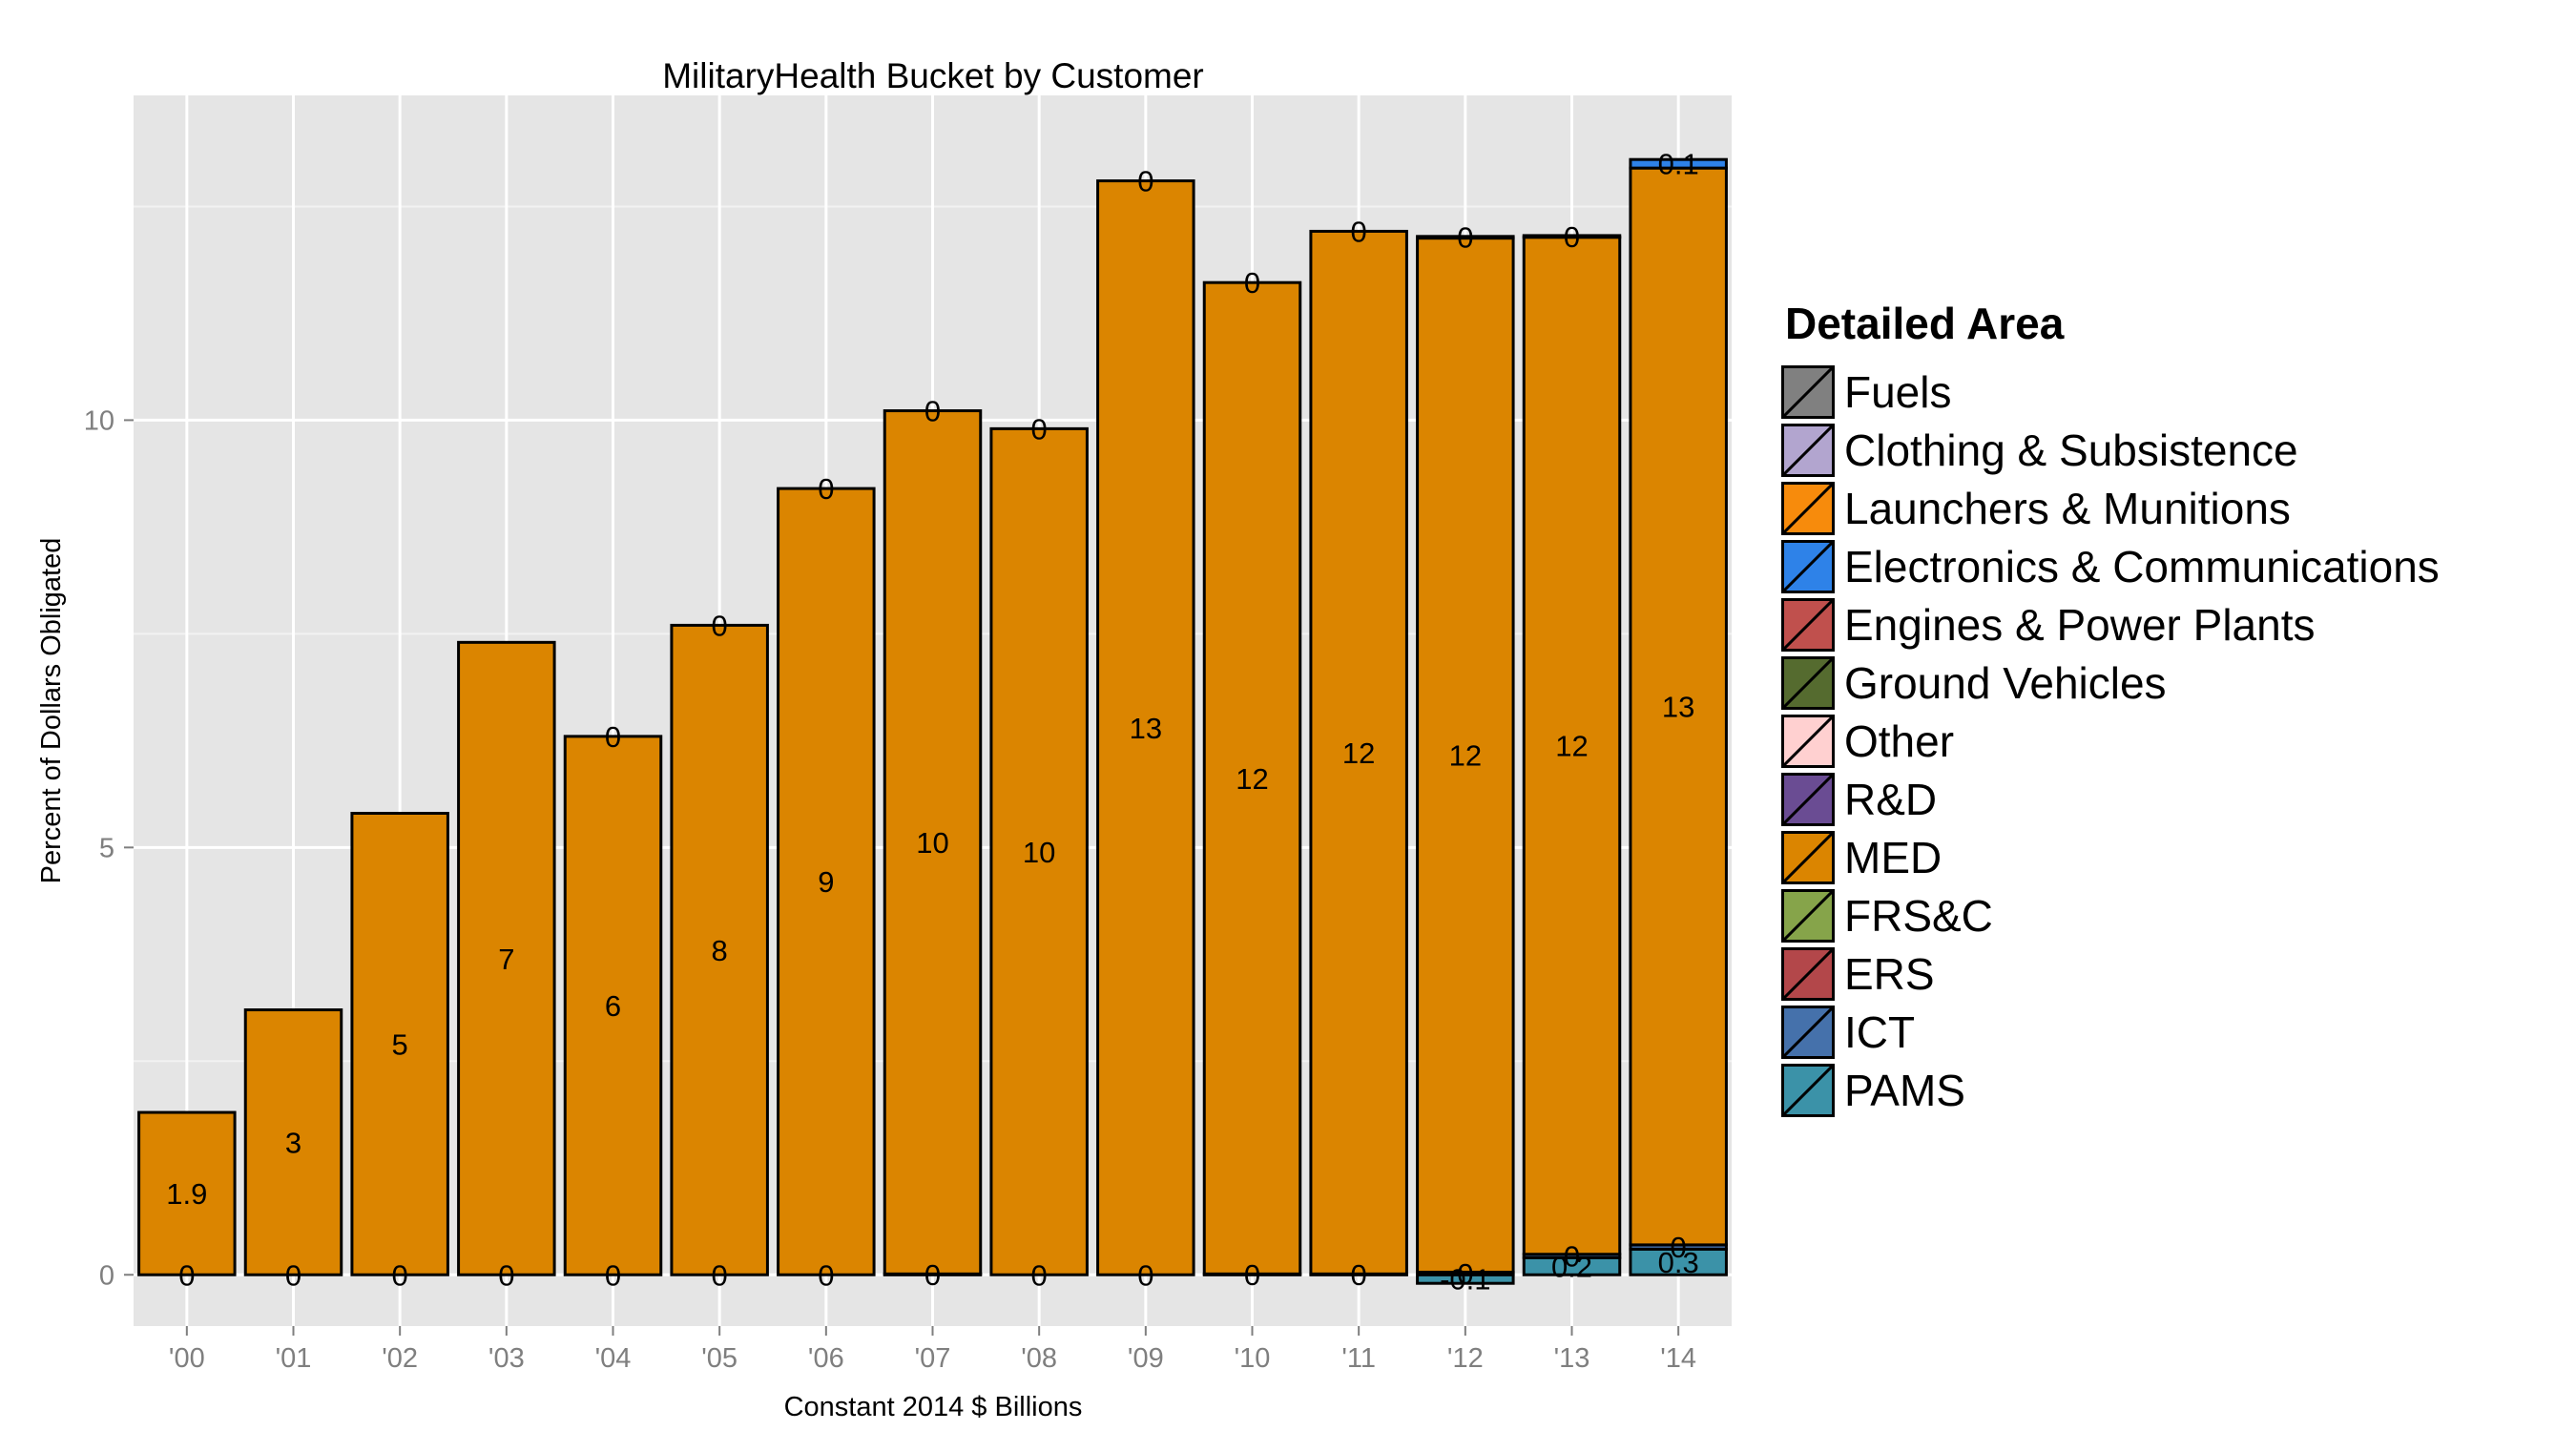 This screenshot has width=2576, height=1431. What do you see at coordinates (2005, 682) in the screenshot?
I see `legend-label: Ground Vehicles` at bounding box center [2005, 682].